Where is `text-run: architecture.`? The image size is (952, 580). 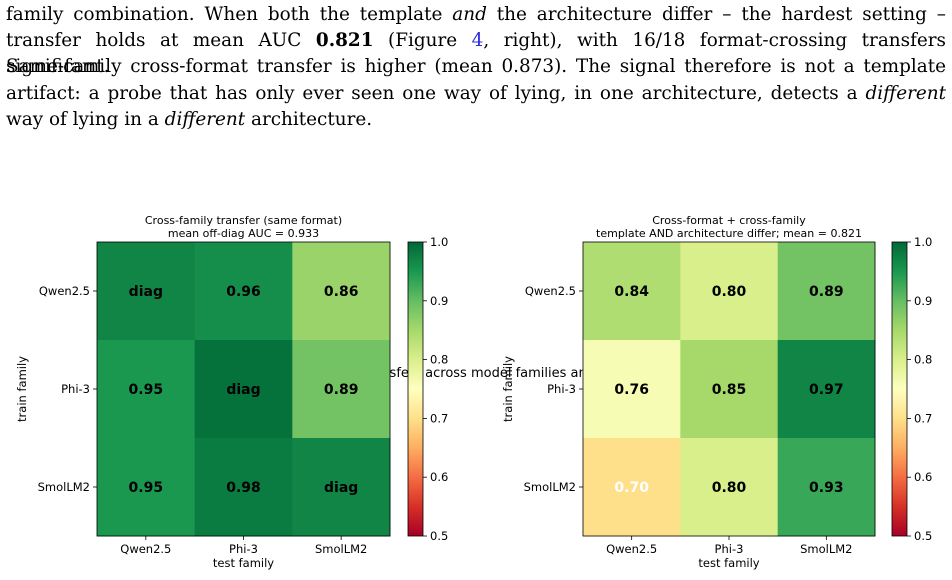
text-run: architecture. is located at coordinates (309, 119).